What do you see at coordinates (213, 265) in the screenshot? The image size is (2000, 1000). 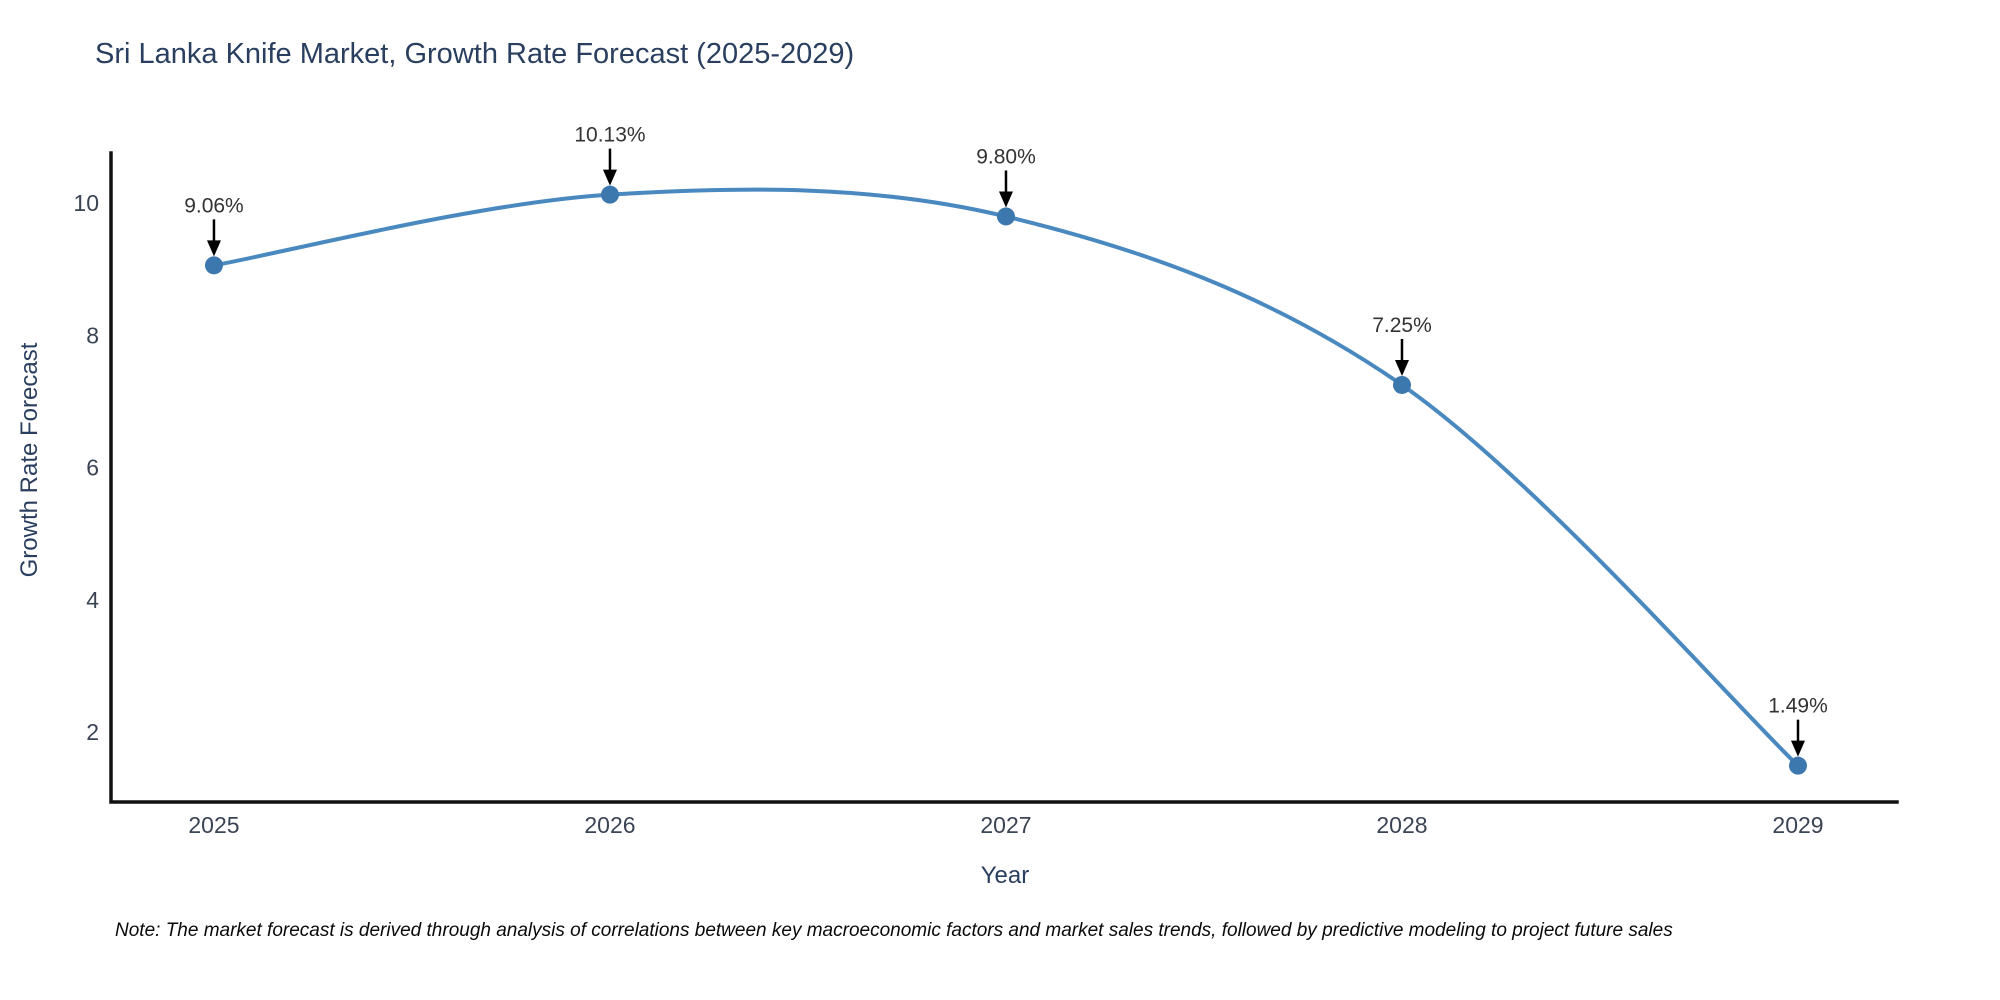 I see `data-point-marker-2025` at bounding box center [213, 265].